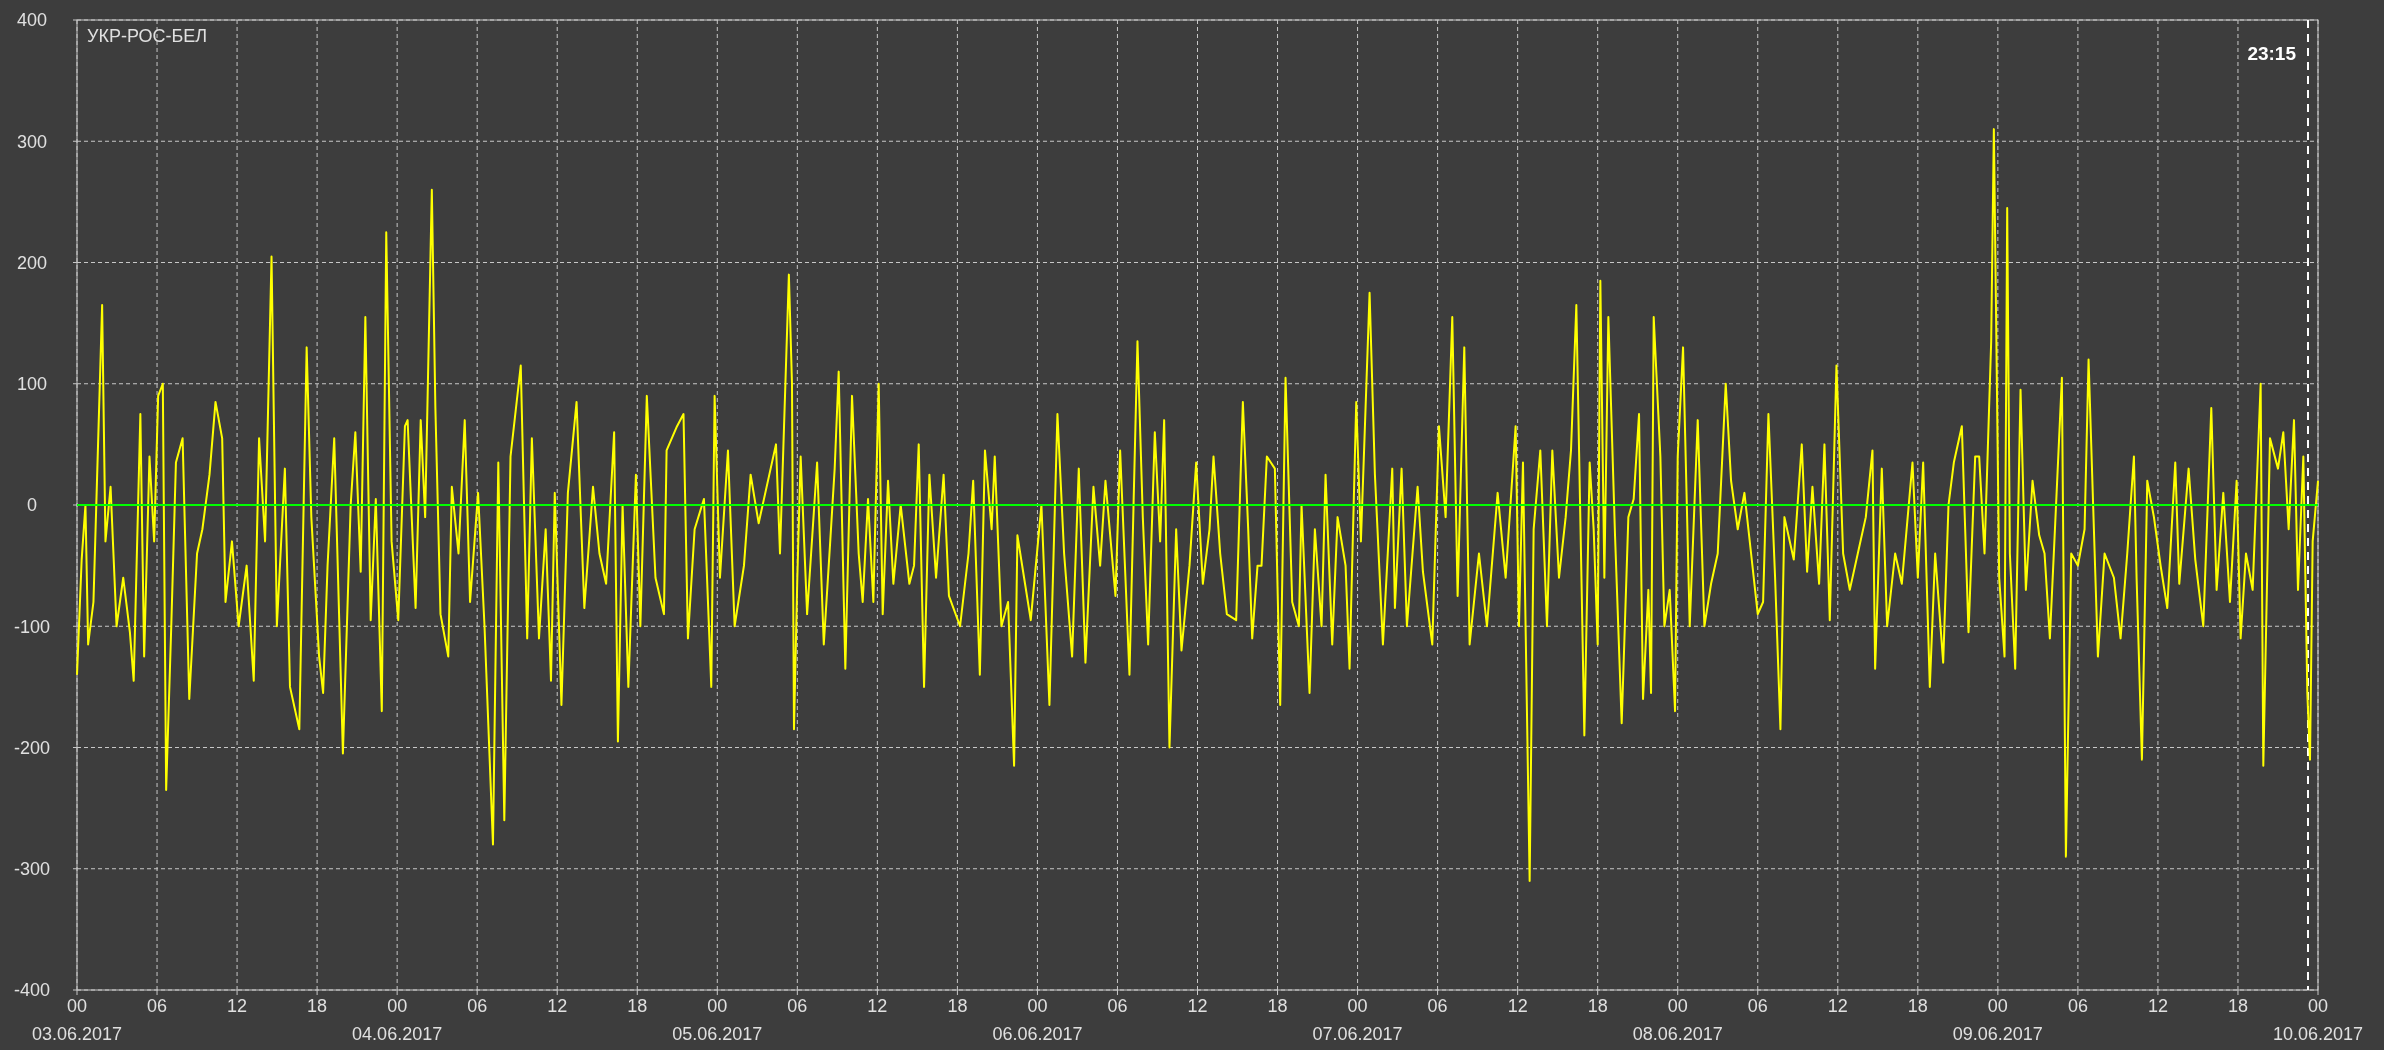  Describe the element at coordinates (2272, 53) in the screenshot. I see `ref-line-label: 23:15` at that location.